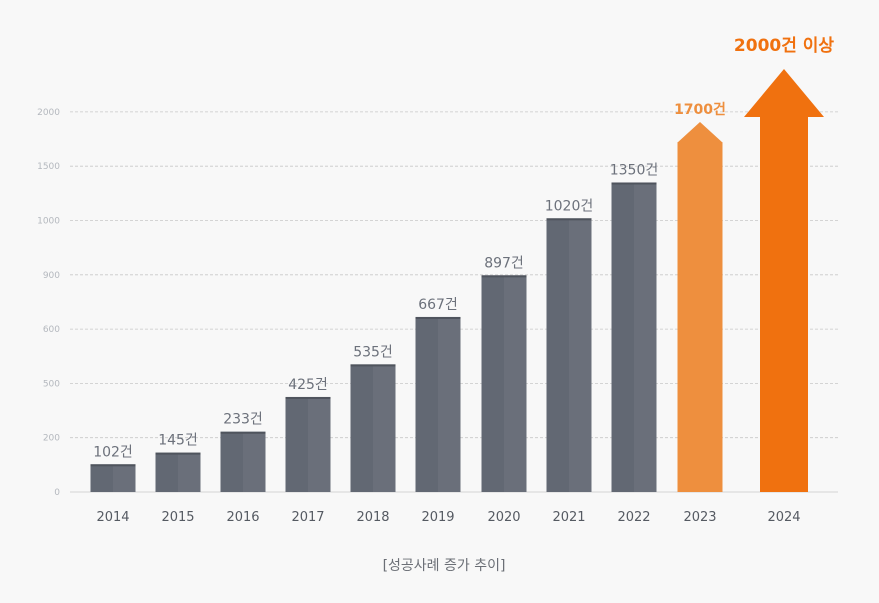 This screenshot has width=879, height=603. What do you see at coordinates (444, 566) in the screenshot?
I see `chart-caption: [성공사례 증가 추이]` at bounding box center [444, 566].